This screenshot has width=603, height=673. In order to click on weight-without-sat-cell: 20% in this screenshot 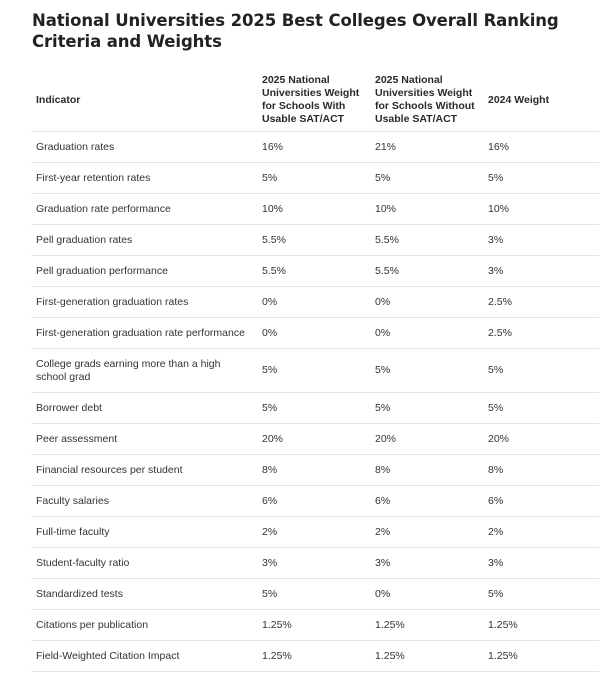, I will do `click(426, 439)`.